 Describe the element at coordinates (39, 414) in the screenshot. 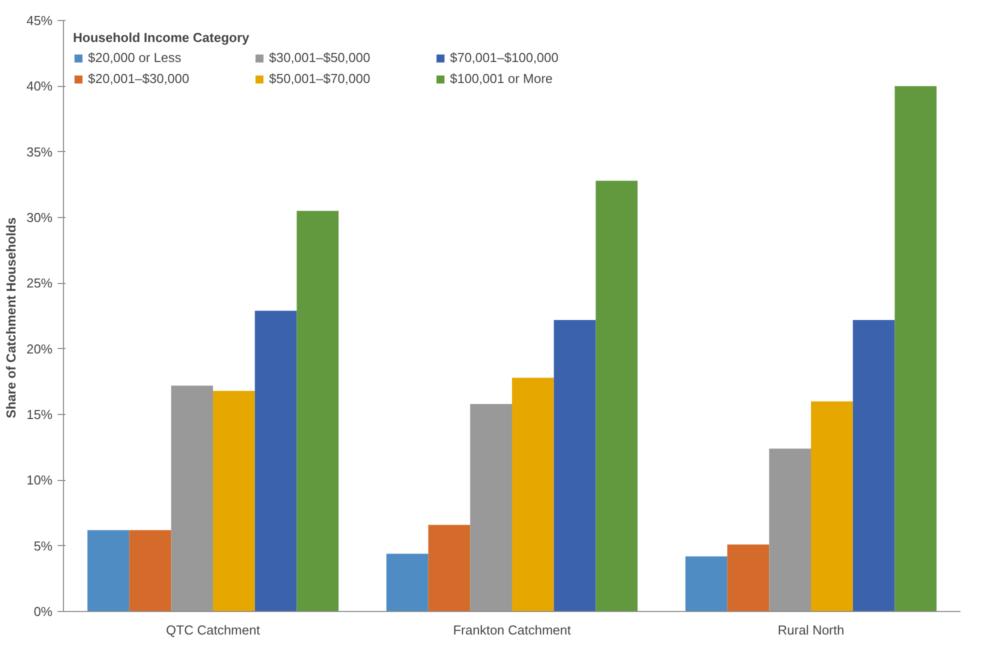

I see `y-tick-label: 15%` at that location.